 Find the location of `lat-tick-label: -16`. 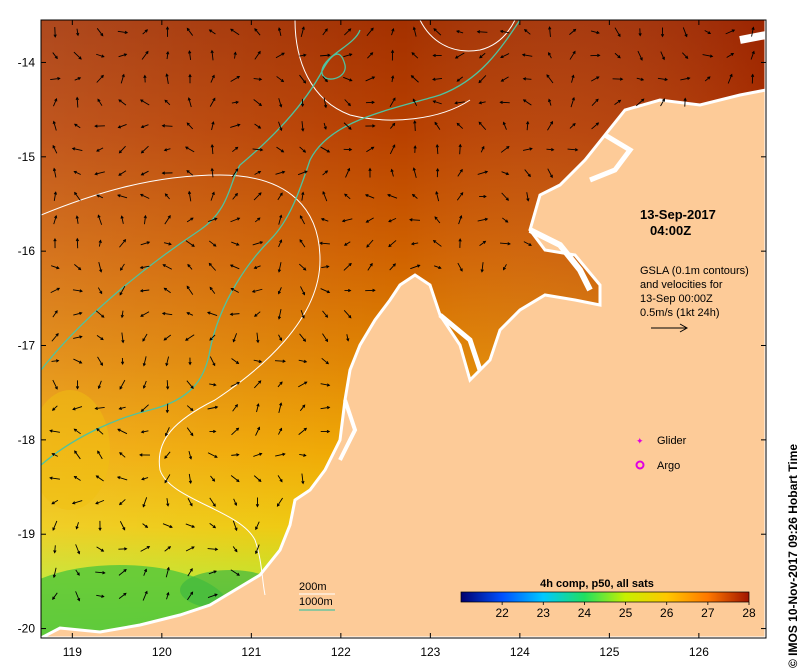

lat-tick-label: -16 is located at coordinates (27, 251).